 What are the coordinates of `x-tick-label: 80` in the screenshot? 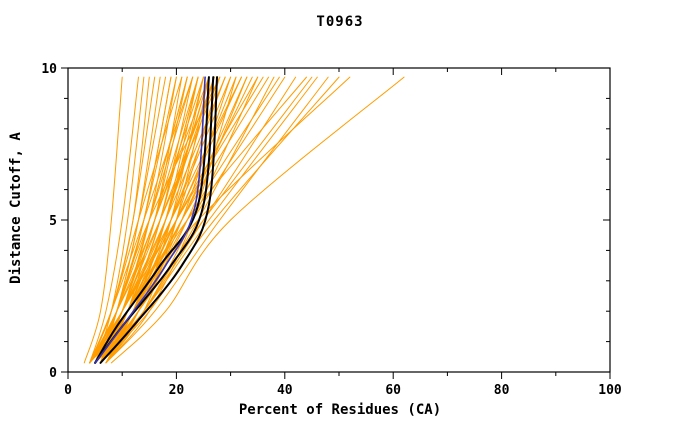 It's located at (502, 390).